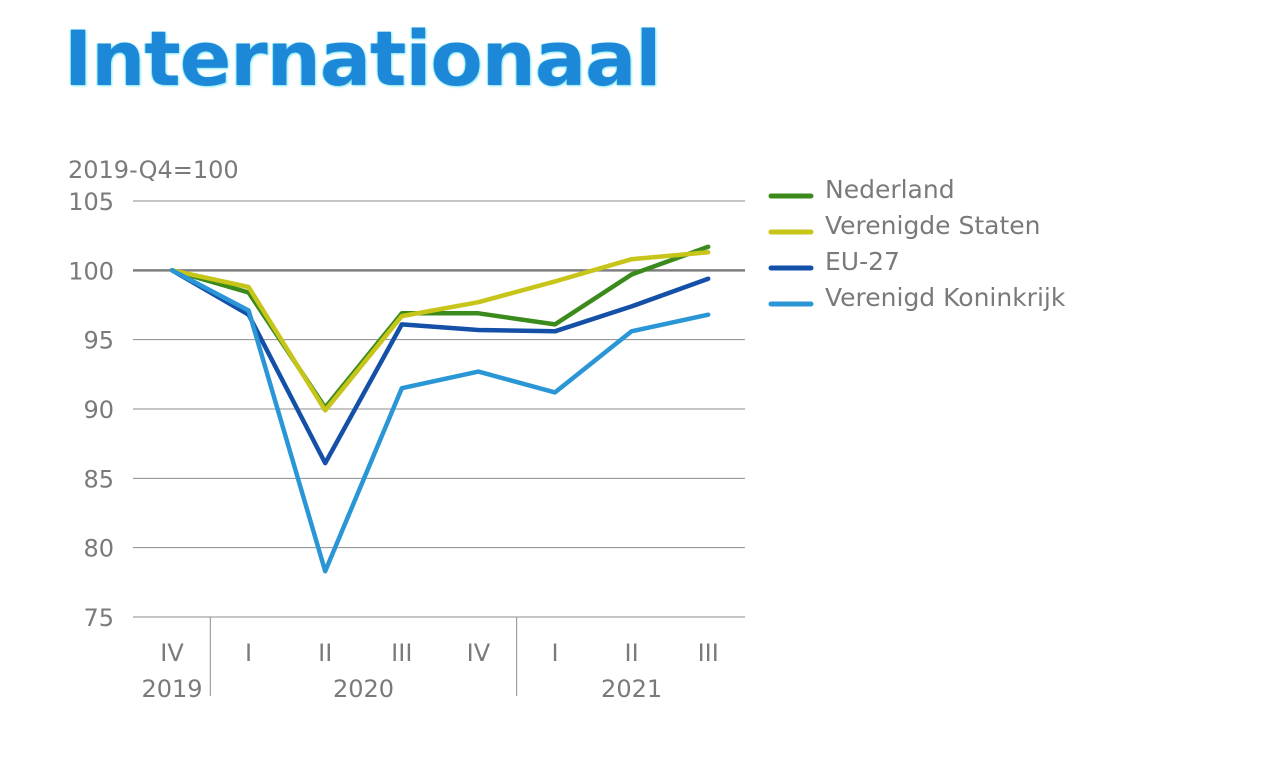  Describe the element at coordinates (153, 170) in the screenshot. I see `y-axis-label: 2019-Q4=100` at that location.